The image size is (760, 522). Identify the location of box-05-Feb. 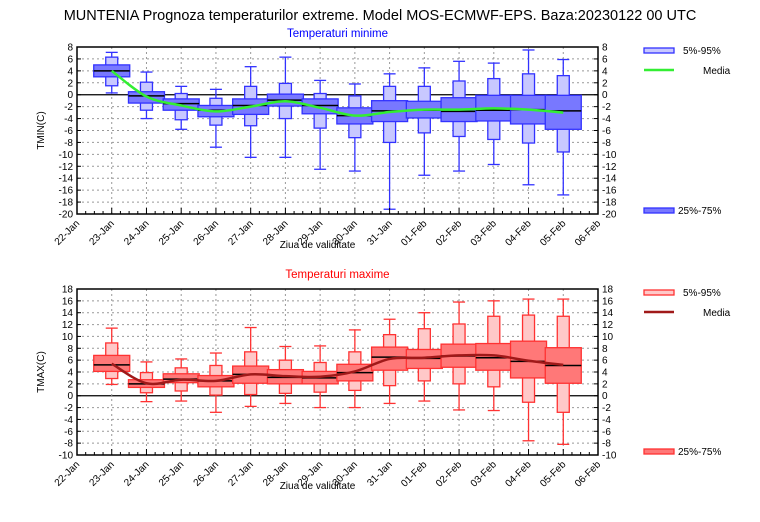
(563, 127).